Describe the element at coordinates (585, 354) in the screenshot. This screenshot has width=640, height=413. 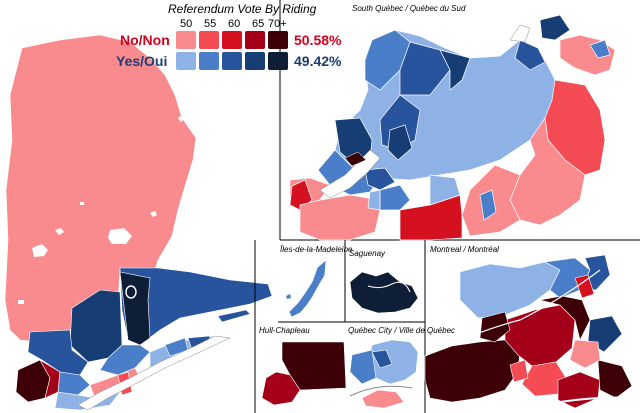
I see `mtl-longueuil` at that location.